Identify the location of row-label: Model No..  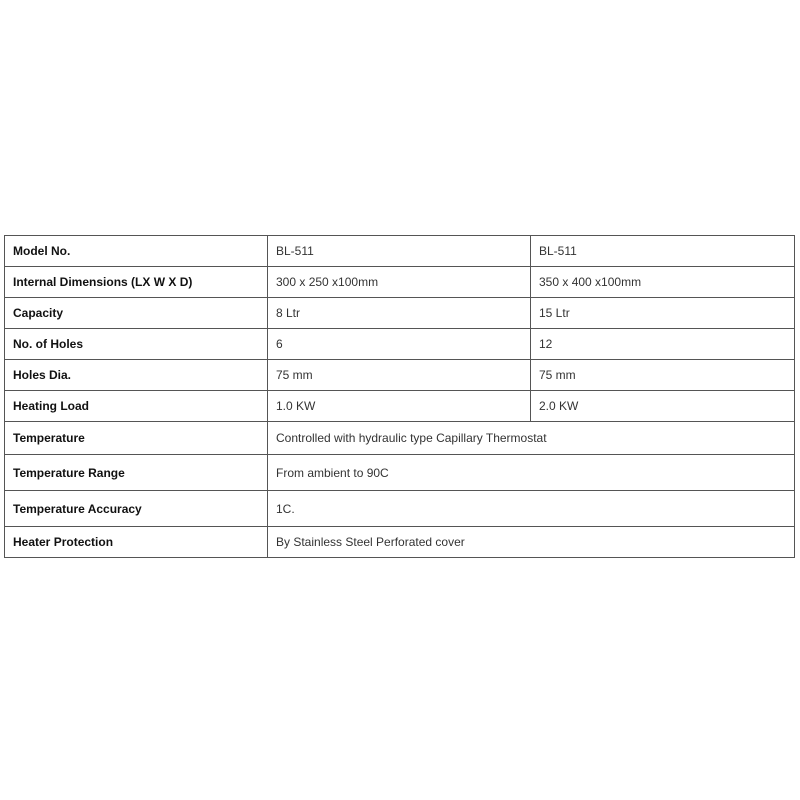
(136, 251).